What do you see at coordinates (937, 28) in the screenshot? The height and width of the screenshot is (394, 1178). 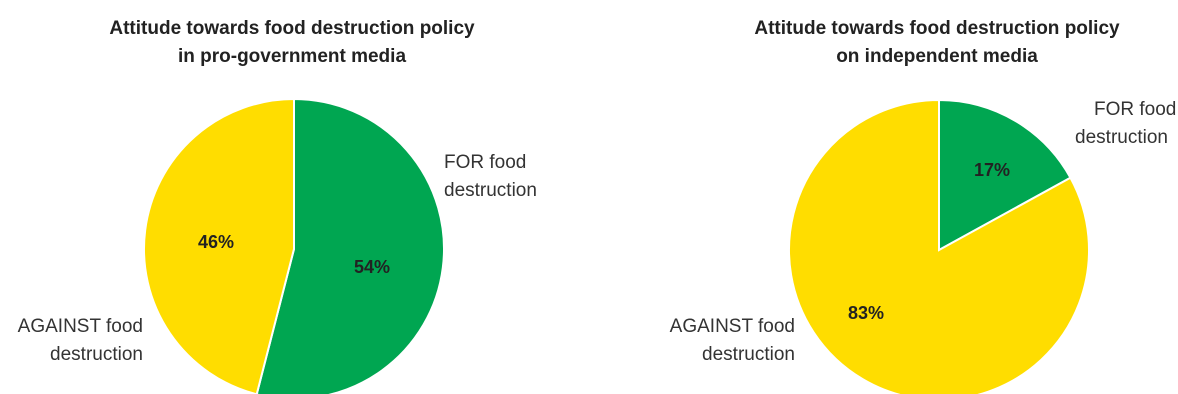 I see `chart-2-title-line-1: Attitude towards food destruction policy` at bounding box center [937, 28].